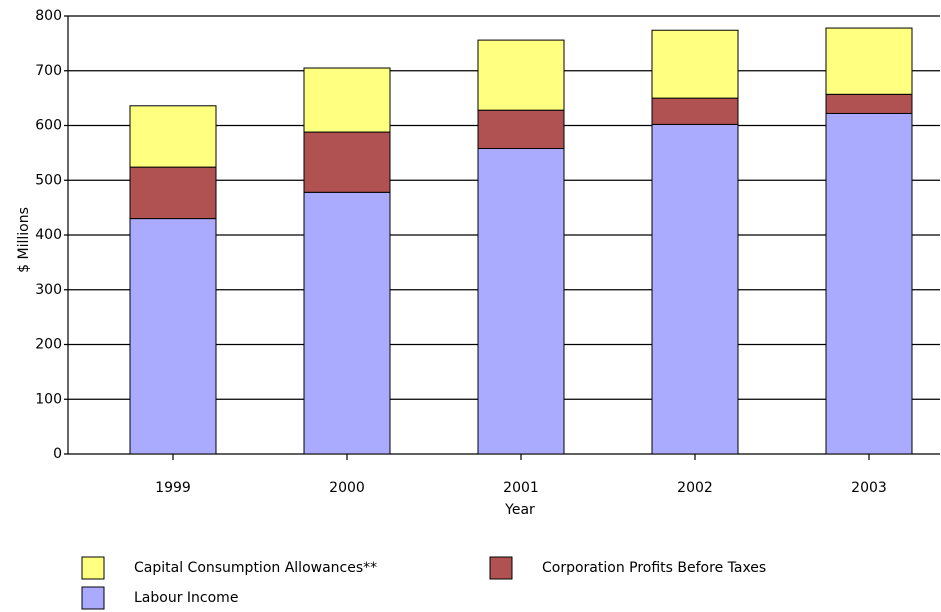 The width and height of the screenshot is (941, 612). What do you see at coordinates (521, 488) in the screenshot?
I see `x-tick-label: 2001` at bounding box center [521, 488].